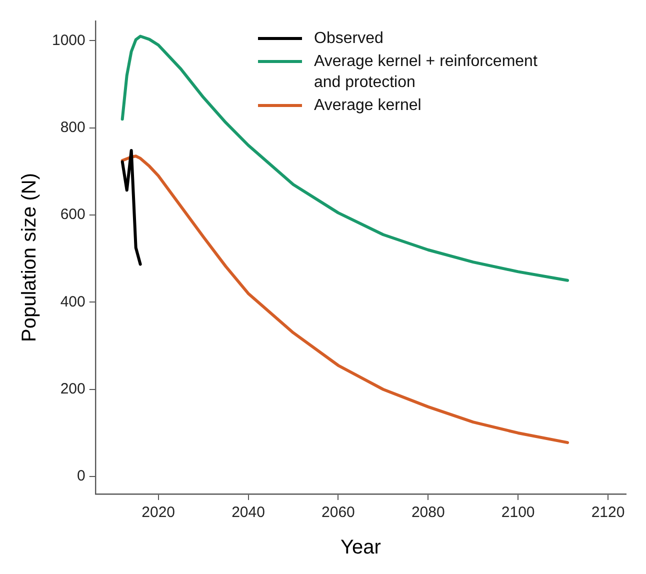 The width and height of the screenshot is (646, 574). What do you see at coordinates (73, 215) in the screenshot?
I see `y-tick-label: 600` at bounding box center [73, 215].